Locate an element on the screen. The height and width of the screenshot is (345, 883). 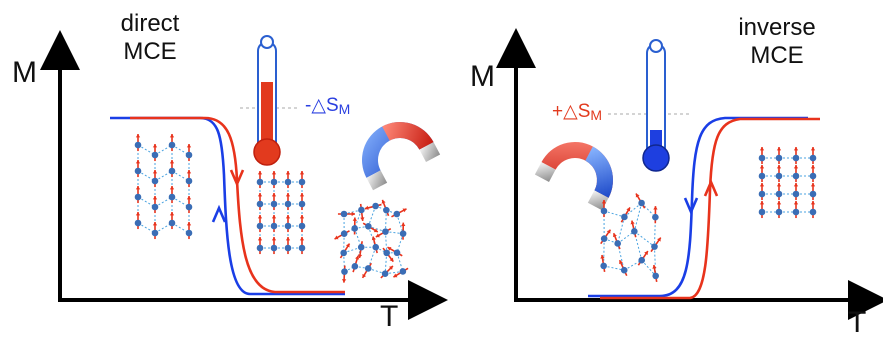
spin-lattice-ordered-right is located at coordinates (788, 182).